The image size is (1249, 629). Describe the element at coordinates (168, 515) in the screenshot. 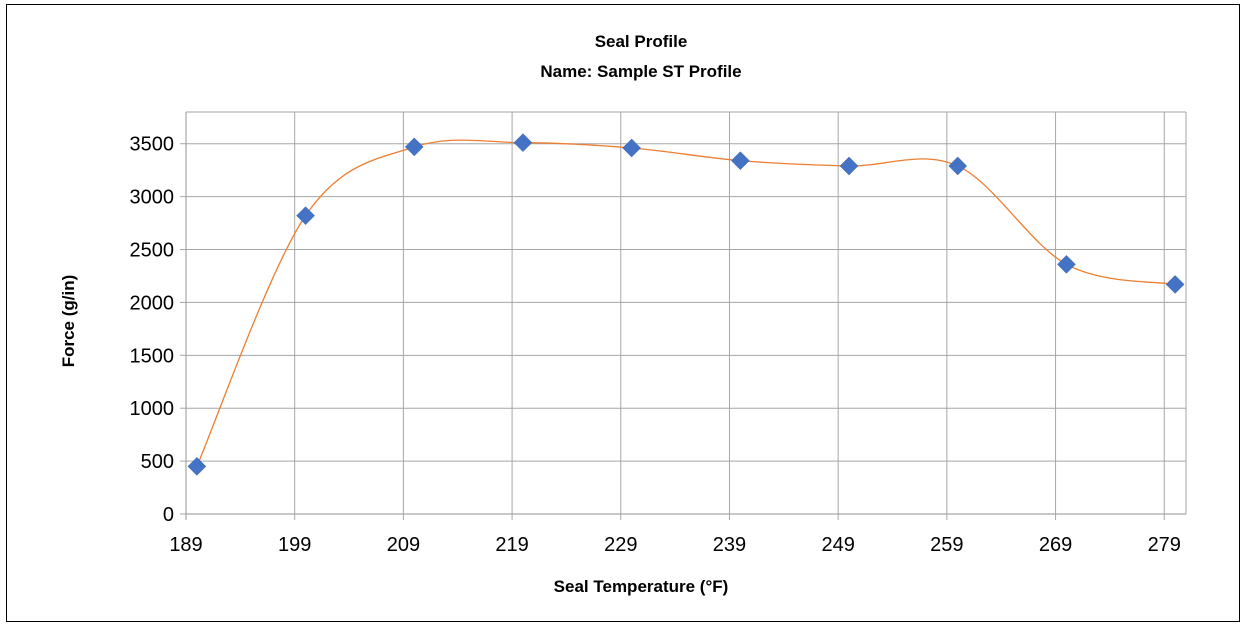

I see `y-tick-label: 0` at that location.